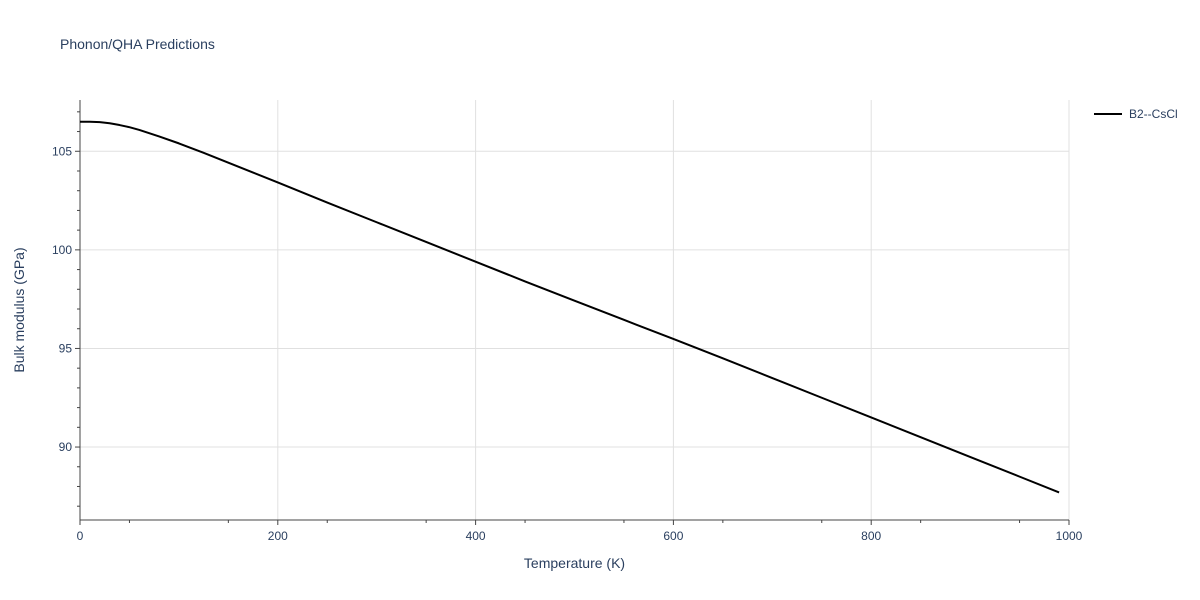  Describe the element at coordinates (19, 309) in the screenshot. I see `y-axis-title: Bulk modulus (GPa)` at that location.